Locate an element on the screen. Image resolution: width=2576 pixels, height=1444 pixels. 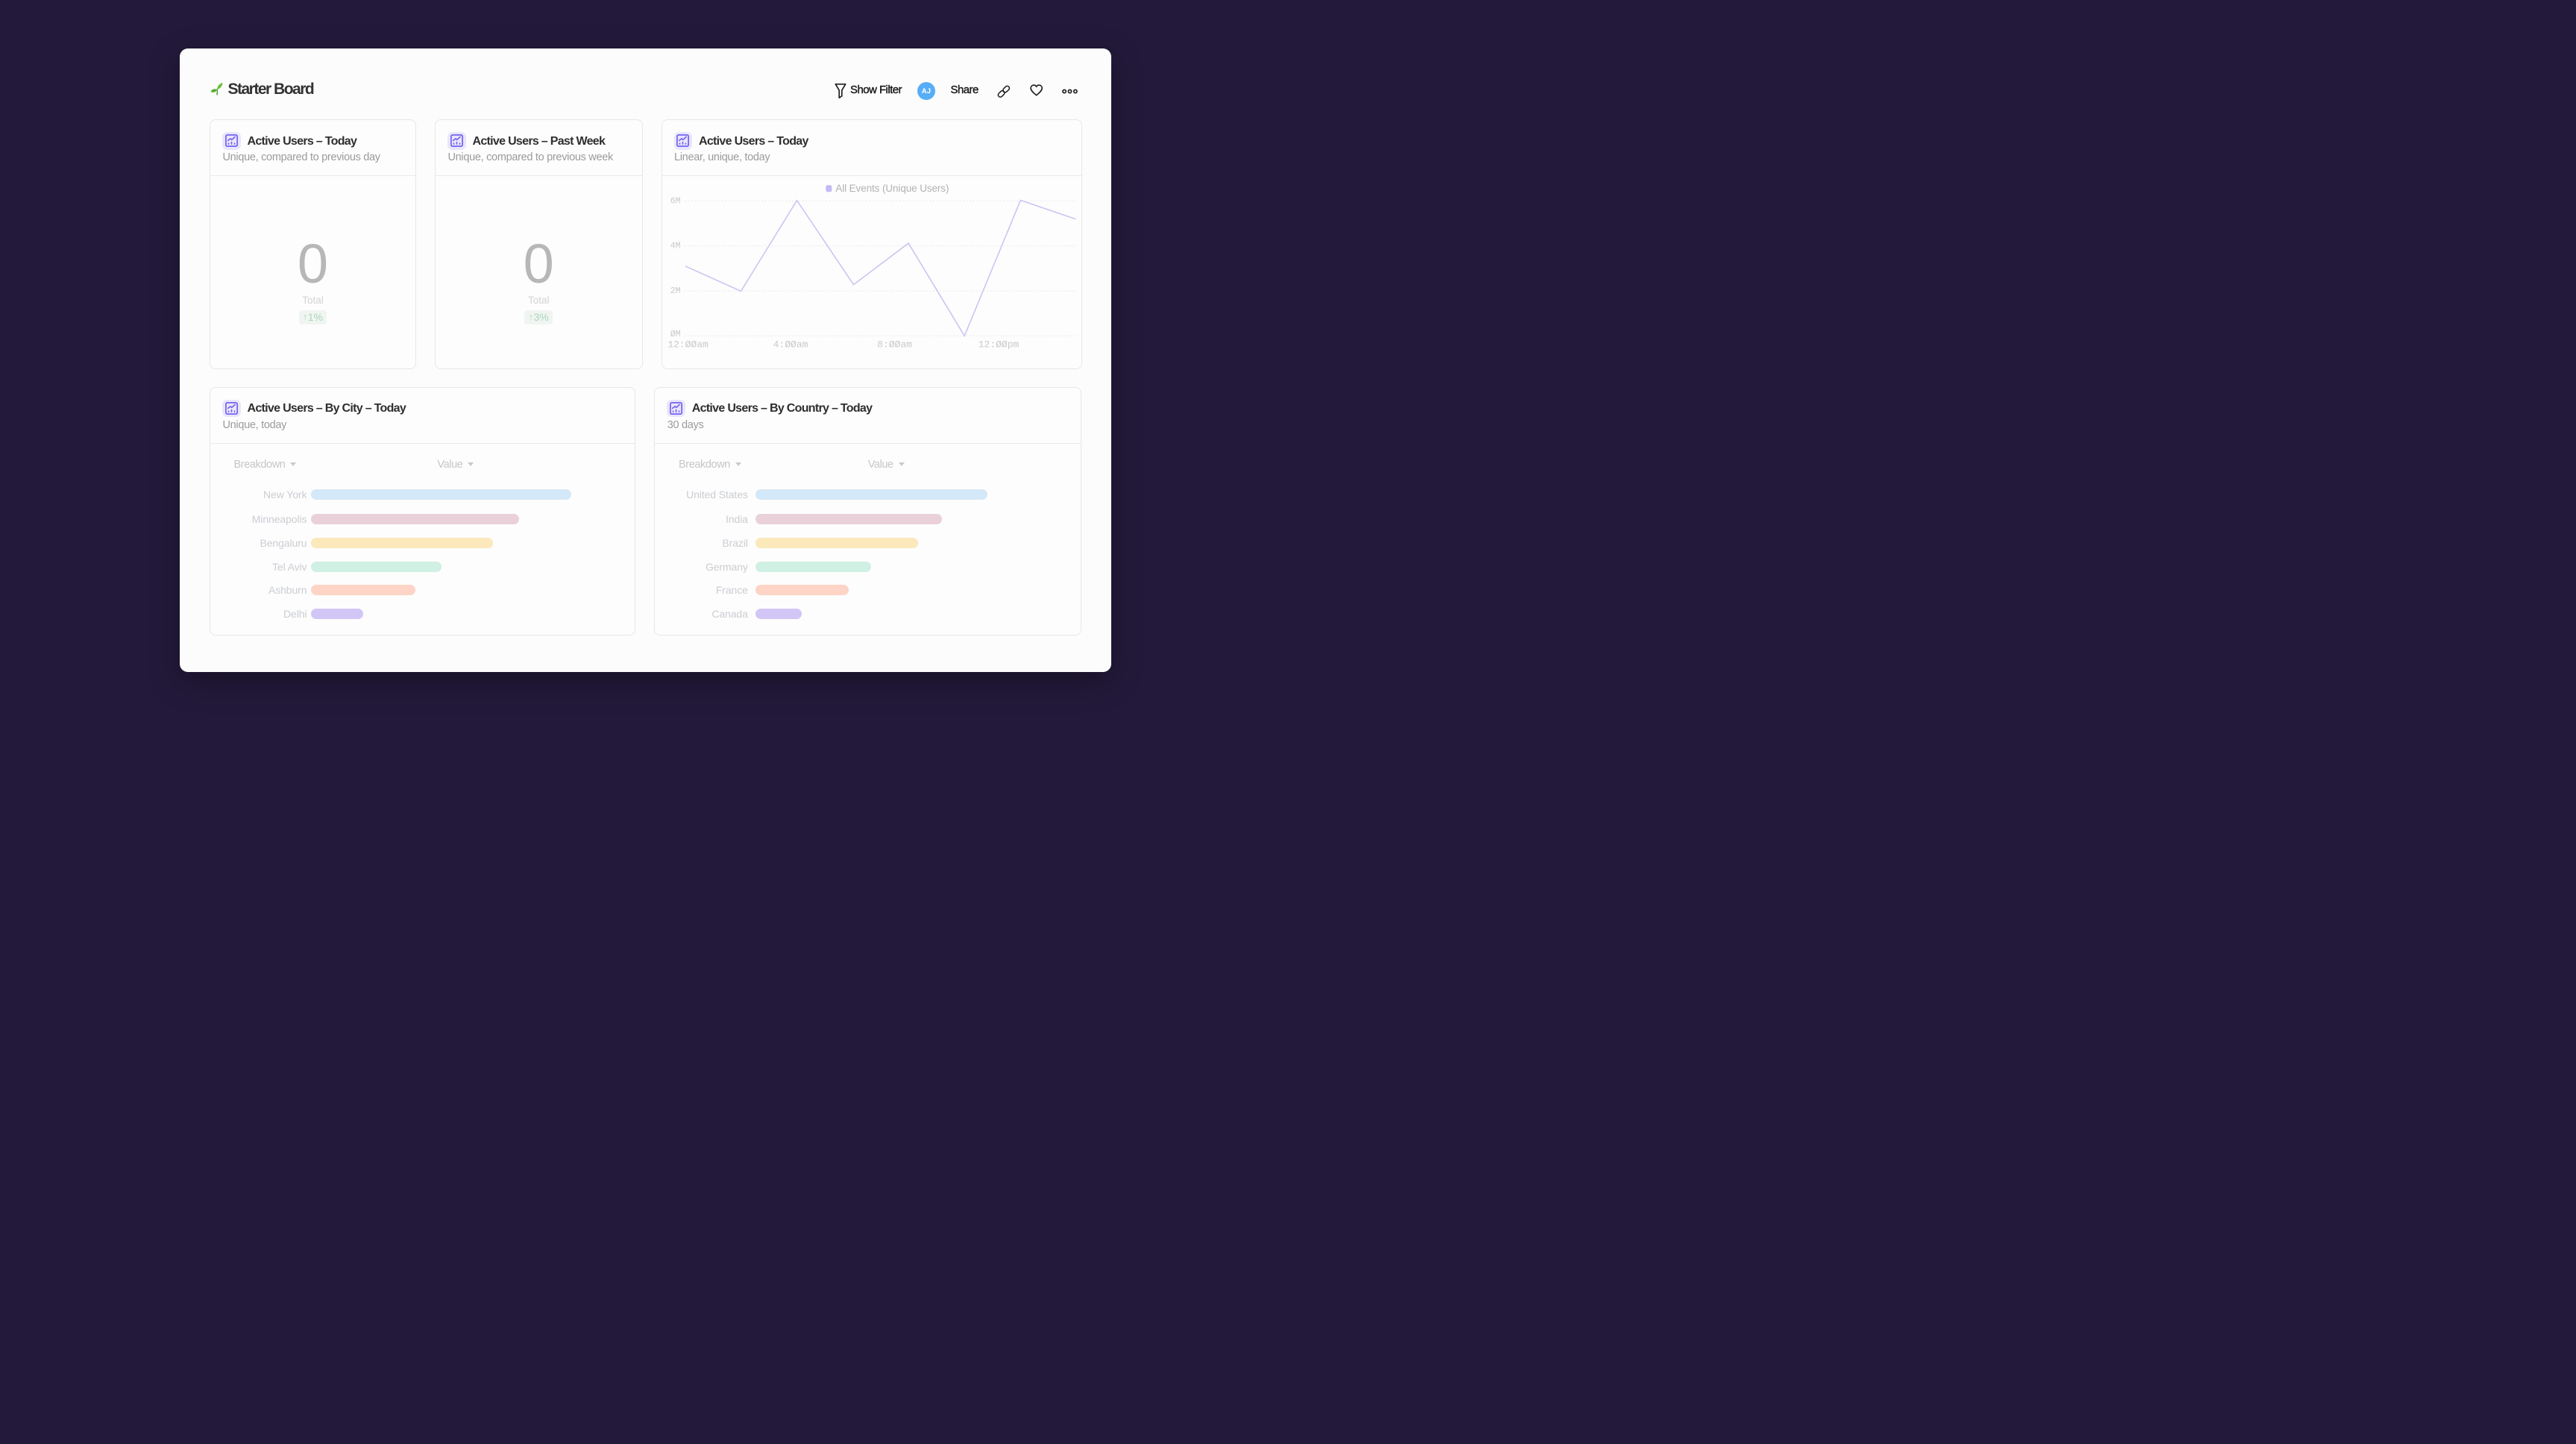
svg-text: 4:ØØam is located at coordinates (791, 345).